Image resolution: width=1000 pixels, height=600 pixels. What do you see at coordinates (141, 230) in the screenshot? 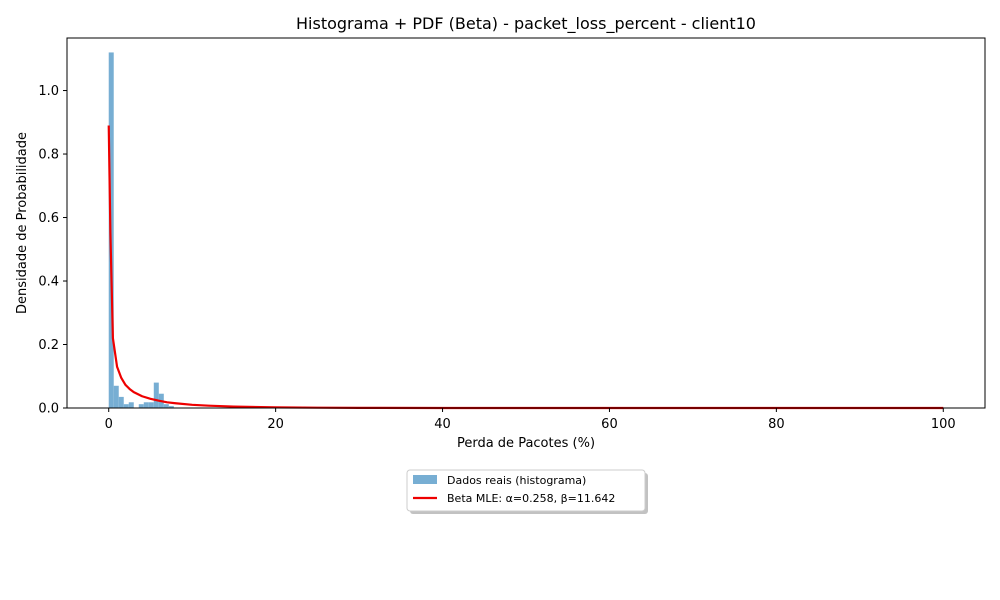
I see `histogram-bars` at bounding box center [141, 230].